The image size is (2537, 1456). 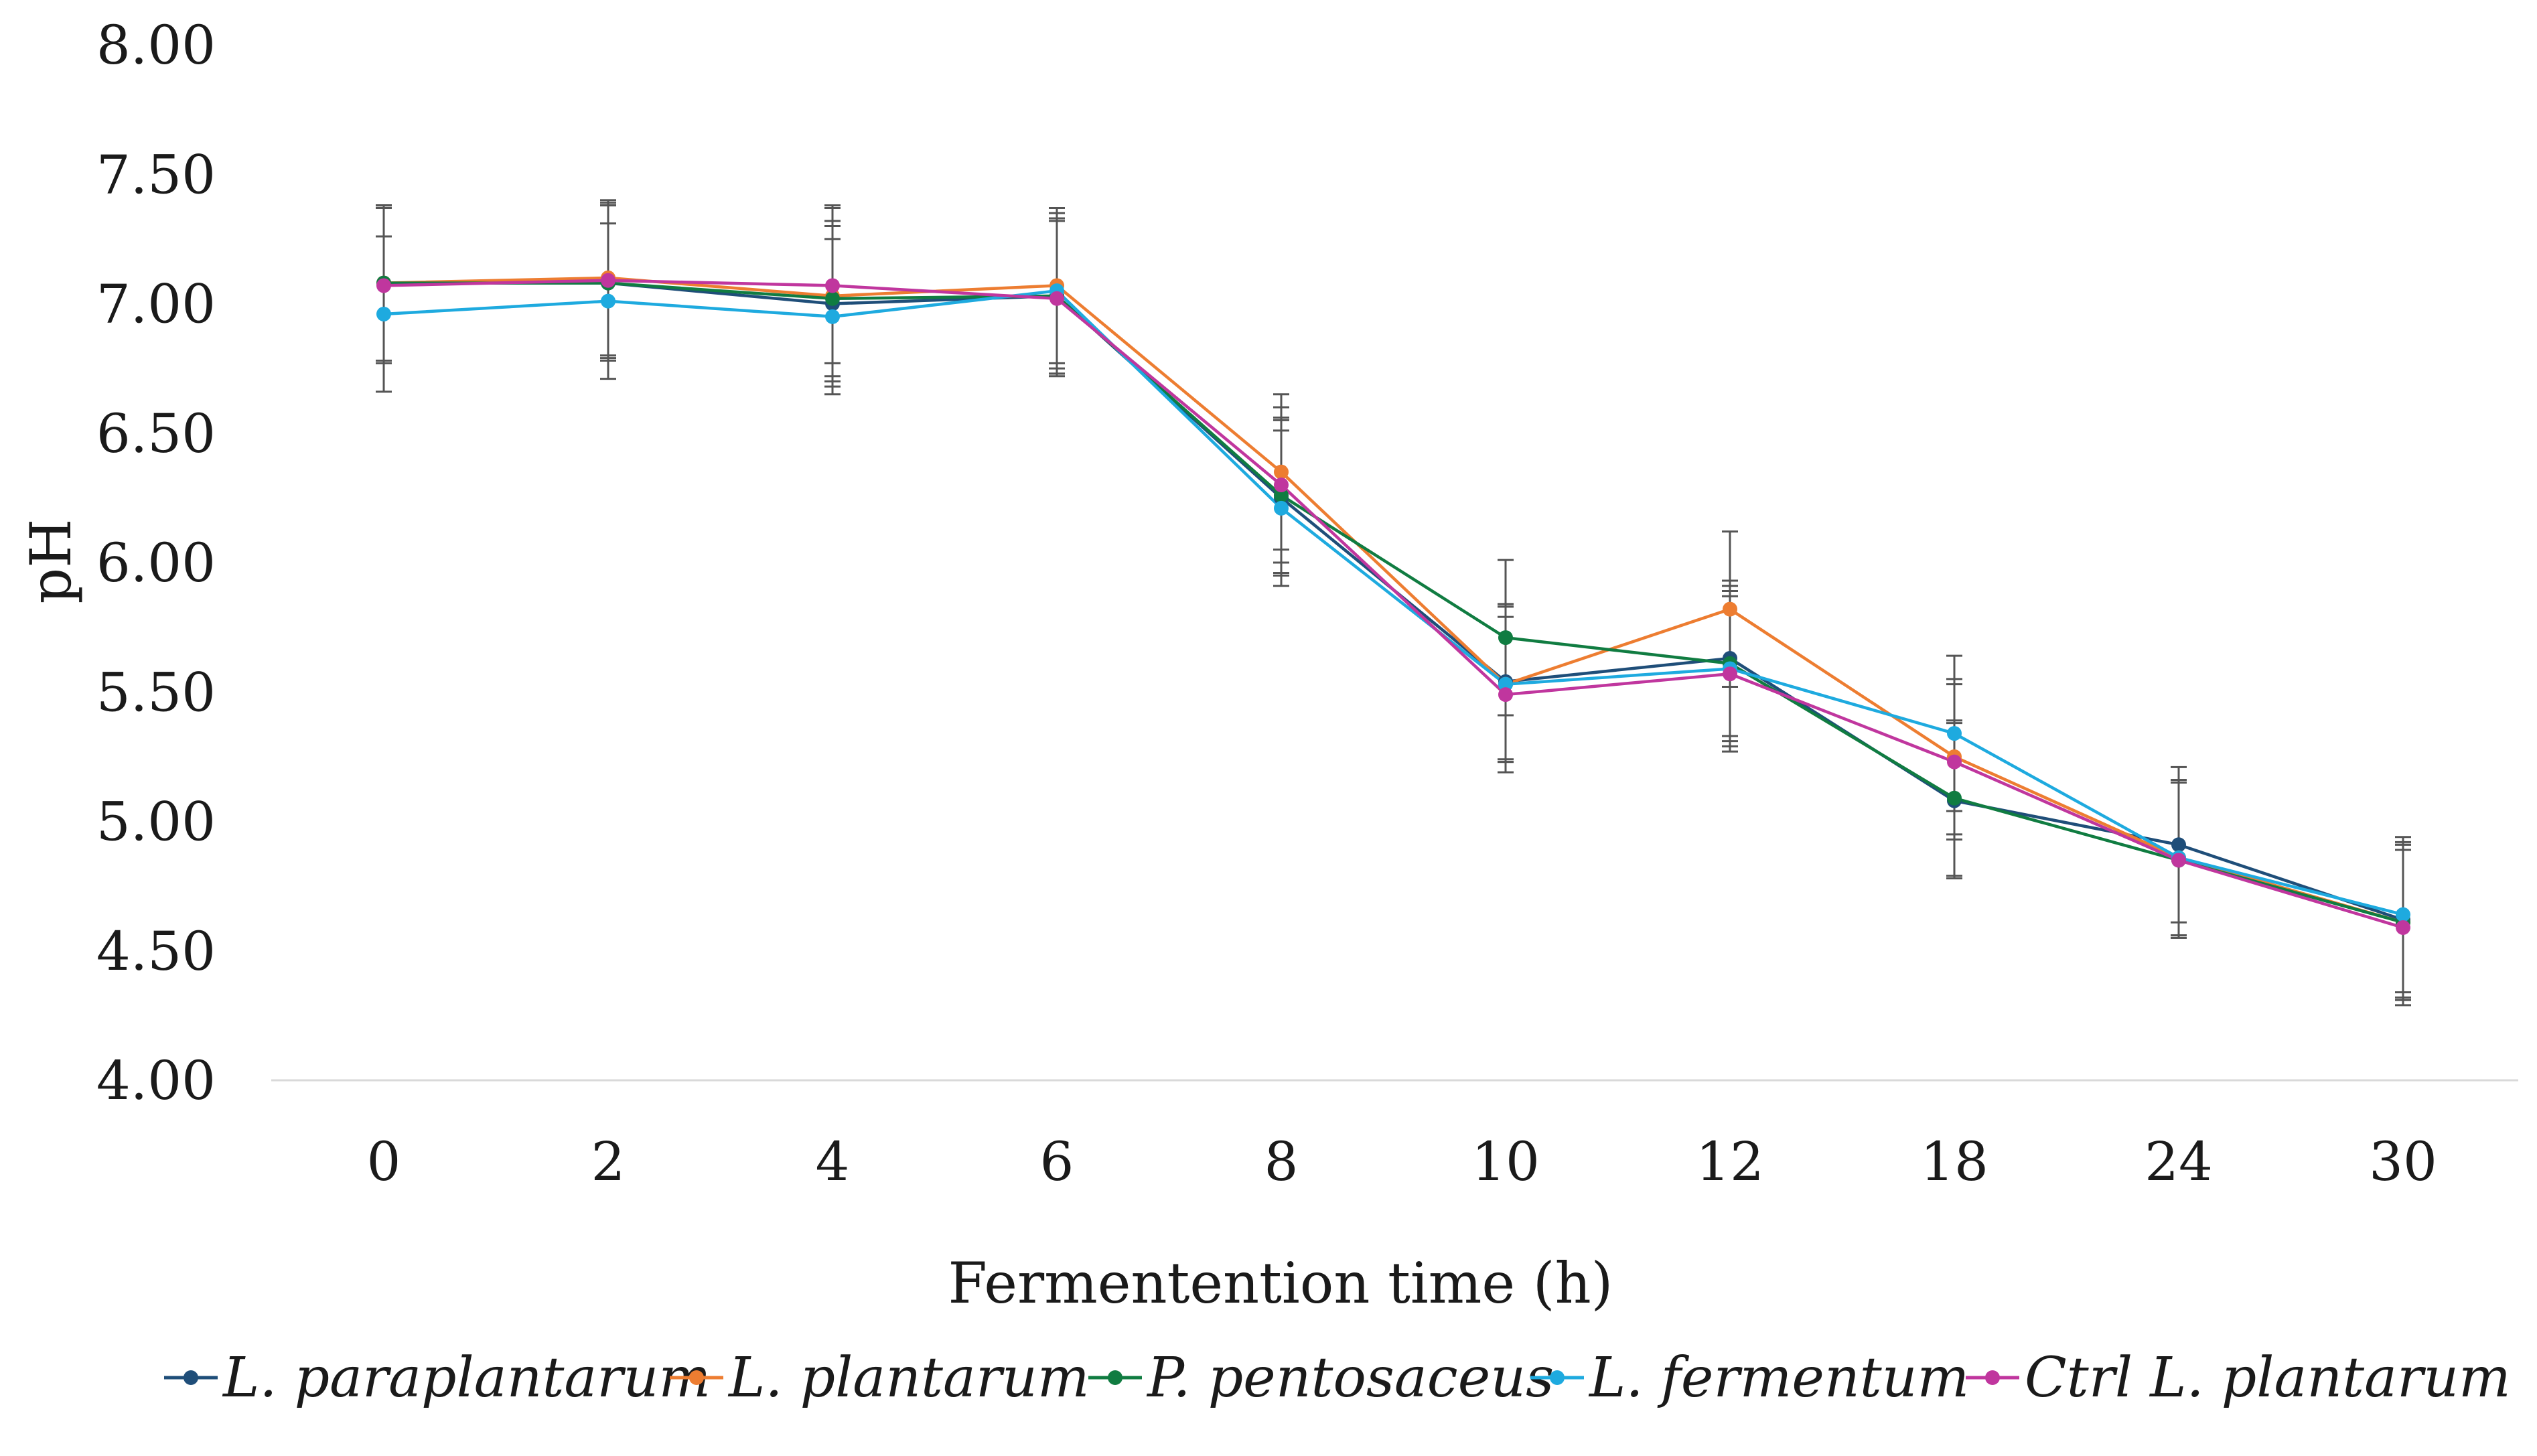 What do you see at coordinates (608, 1162) in the screenshot?
I see `x-tick-label: 2` at bounding box center [608, 1162].